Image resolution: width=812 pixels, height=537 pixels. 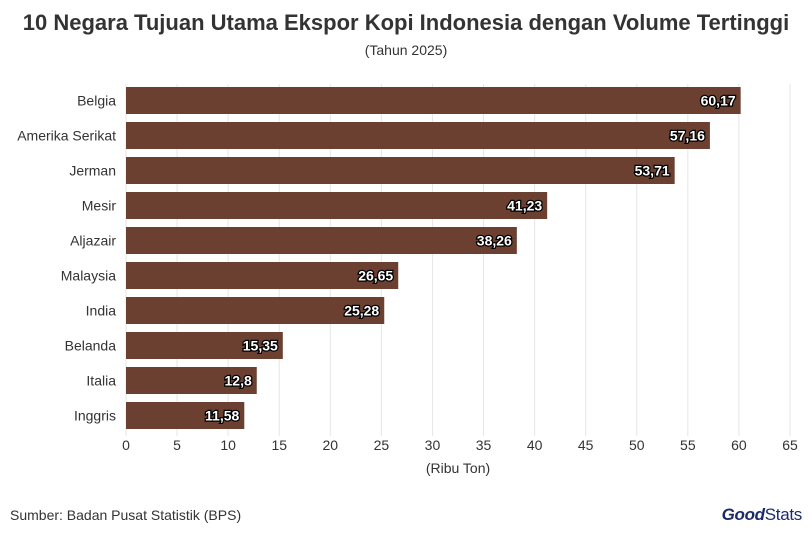 What do you see at coordinates (361, 311) in the screenshot?
I see `value-label: 25,28` at bounding box center [361, 311].